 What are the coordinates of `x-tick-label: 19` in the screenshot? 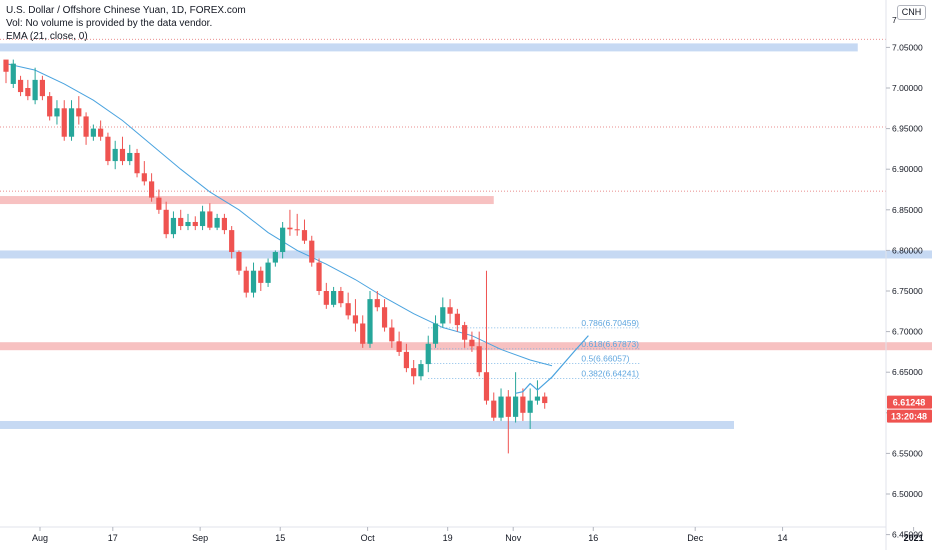 It's located at (448, 538).